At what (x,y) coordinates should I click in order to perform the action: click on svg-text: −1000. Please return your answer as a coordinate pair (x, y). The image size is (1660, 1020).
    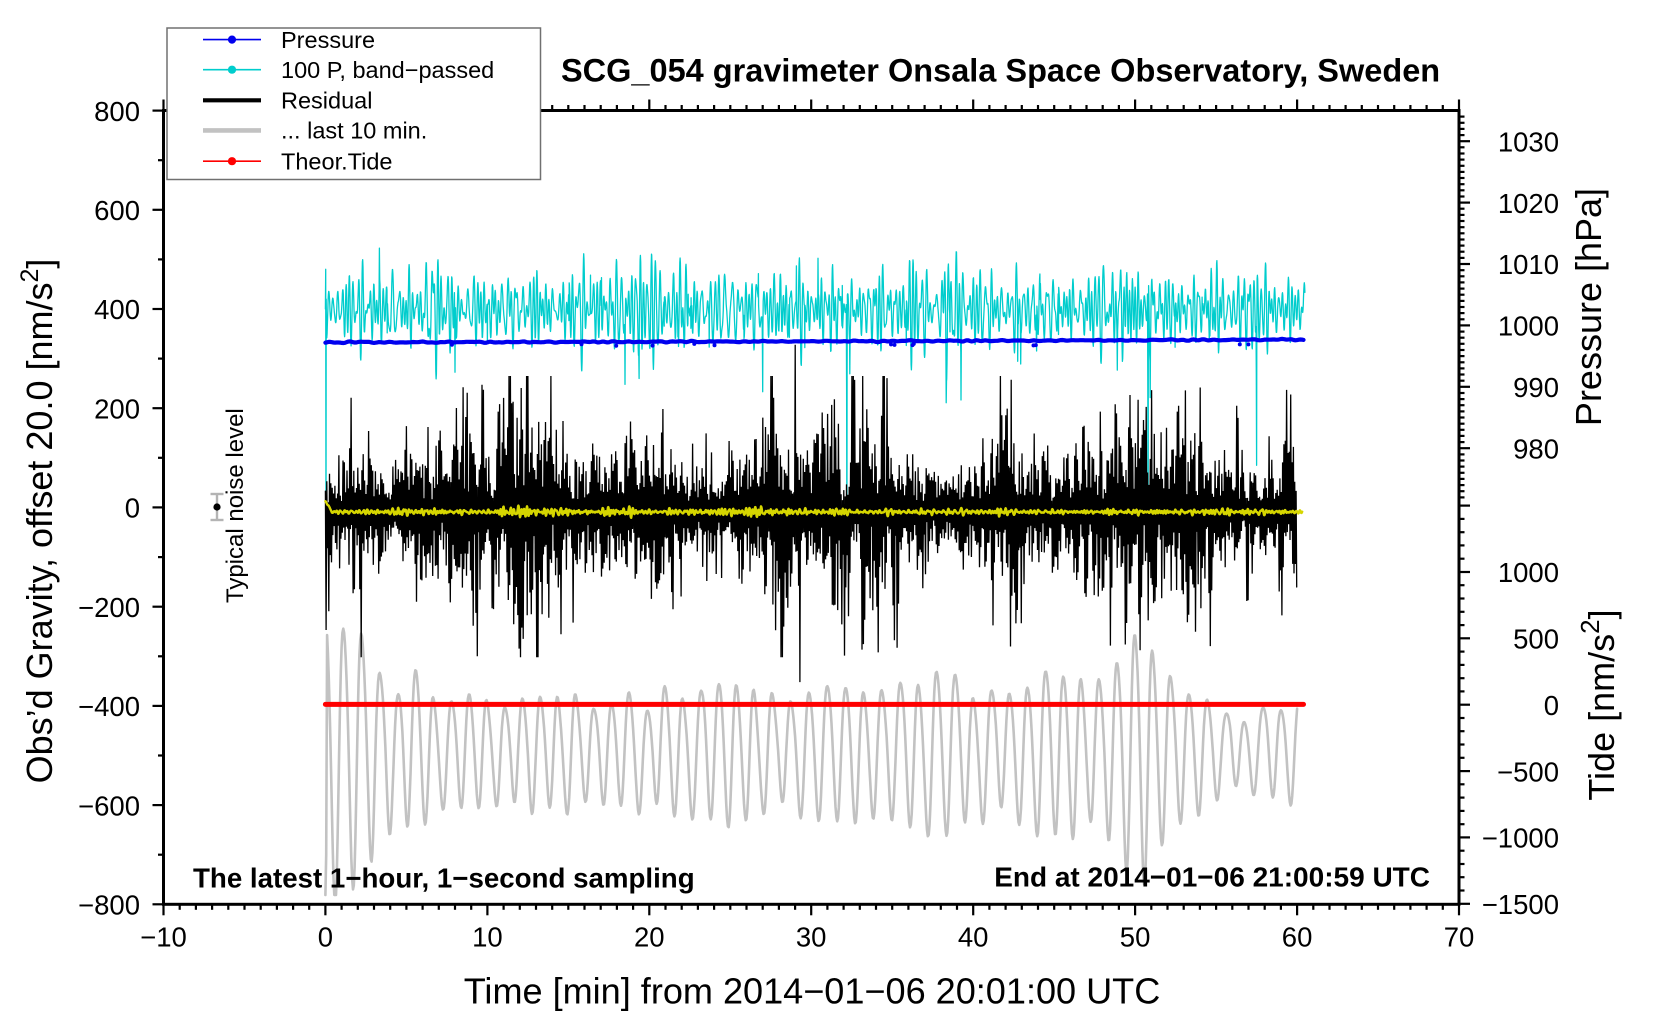
    Looking at the image, I should click on (1520, 838).